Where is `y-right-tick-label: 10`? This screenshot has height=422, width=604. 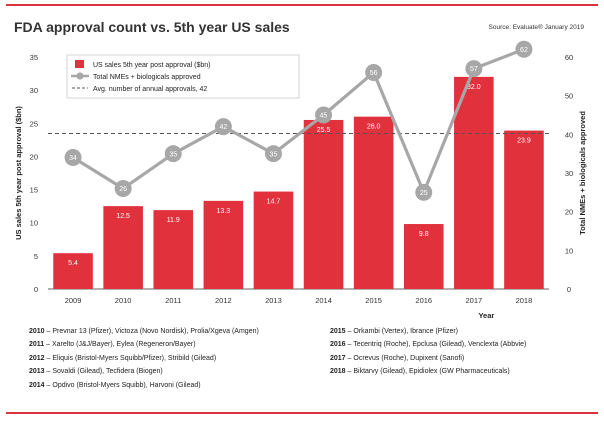
y-right-tick-label: 10 is located at coordinates (569, 250).